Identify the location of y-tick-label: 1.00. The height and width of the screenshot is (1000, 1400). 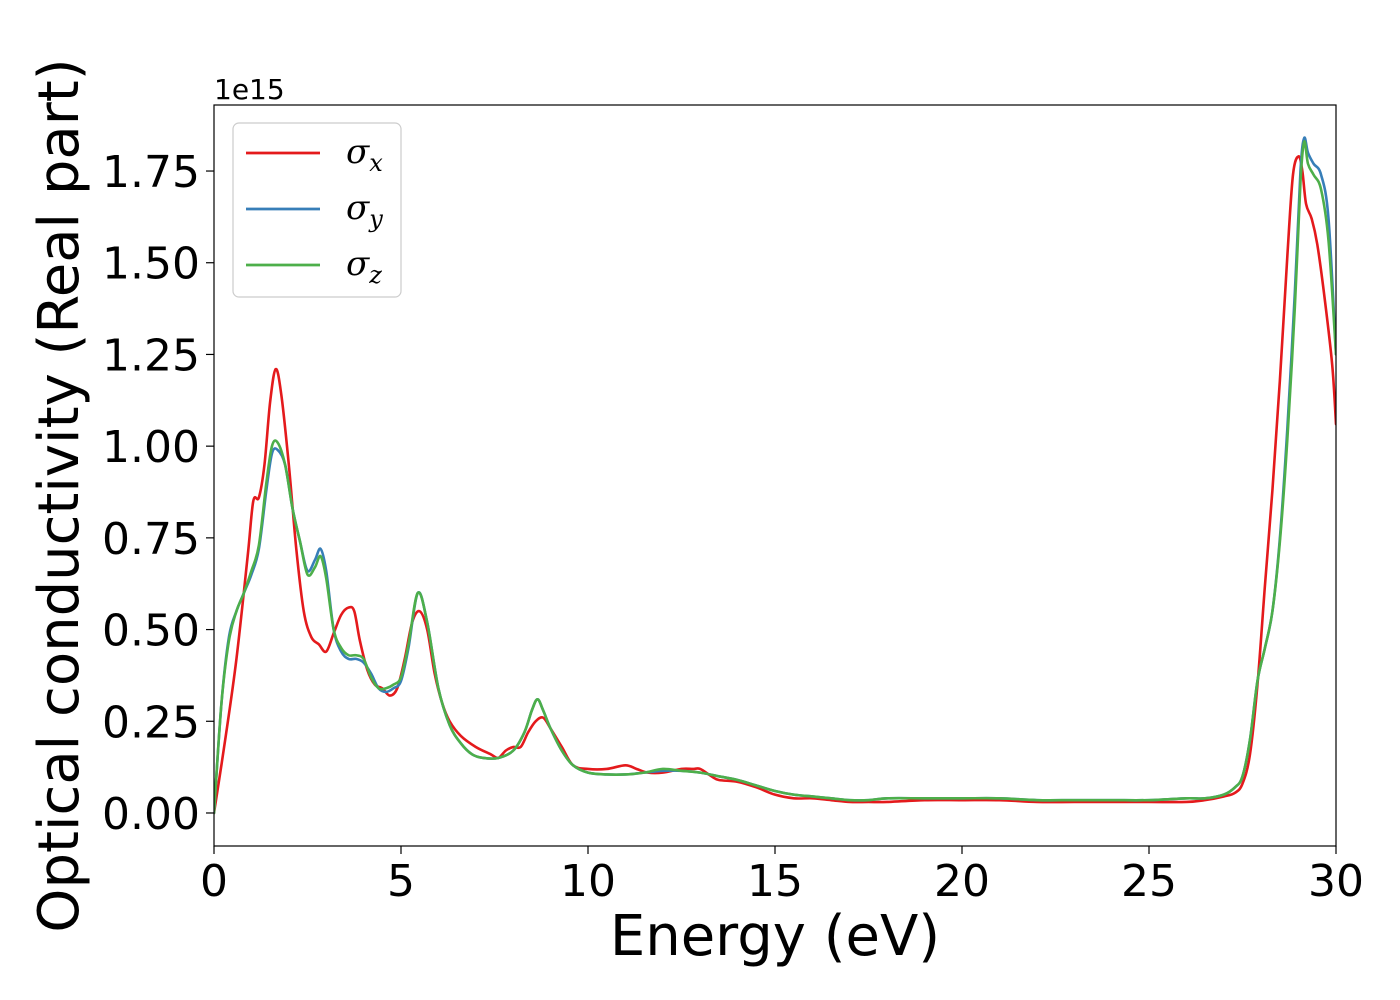
(151, 447).